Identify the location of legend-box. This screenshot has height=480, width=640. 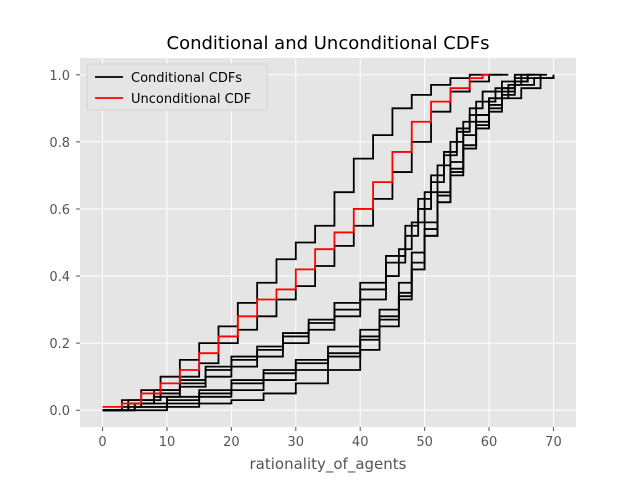
(177, 87).